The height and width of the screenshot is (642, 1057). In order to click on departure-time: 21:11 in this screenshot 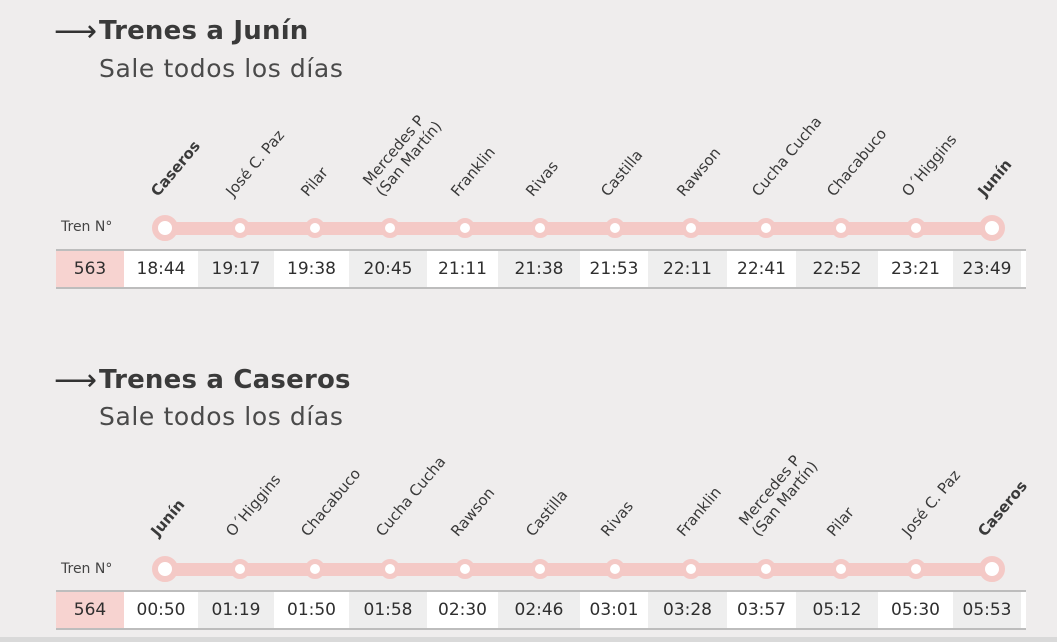, I will do `click(462, 269)`.